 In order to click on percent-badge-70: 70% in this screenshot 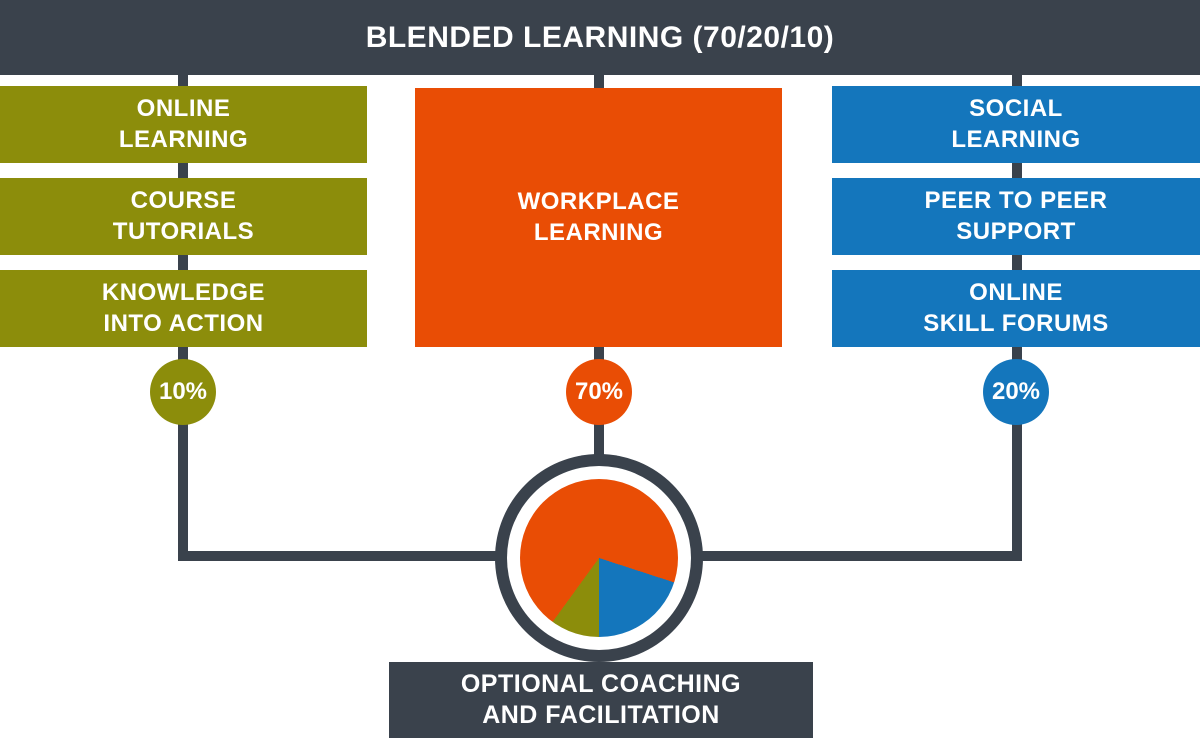, I will do `click(599, 392)`.